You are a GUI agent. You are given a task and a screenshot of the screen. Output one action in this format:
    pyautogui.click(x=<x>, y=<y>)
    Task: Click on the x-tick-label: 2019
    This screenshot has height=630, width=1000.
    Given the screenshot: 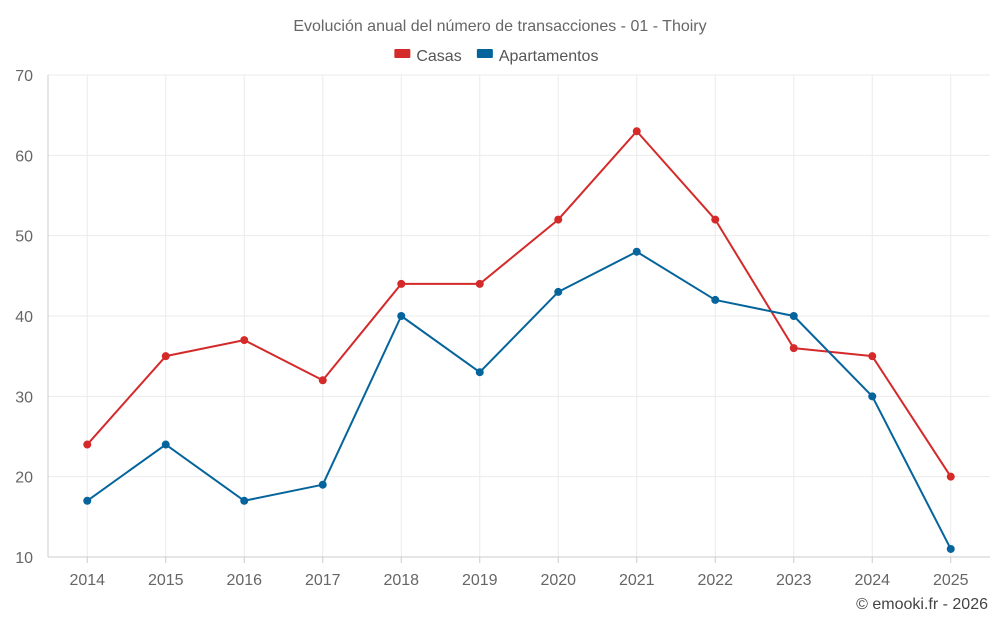 What is the action you would take?
    pyautogui.click(x=480, y=580)
    